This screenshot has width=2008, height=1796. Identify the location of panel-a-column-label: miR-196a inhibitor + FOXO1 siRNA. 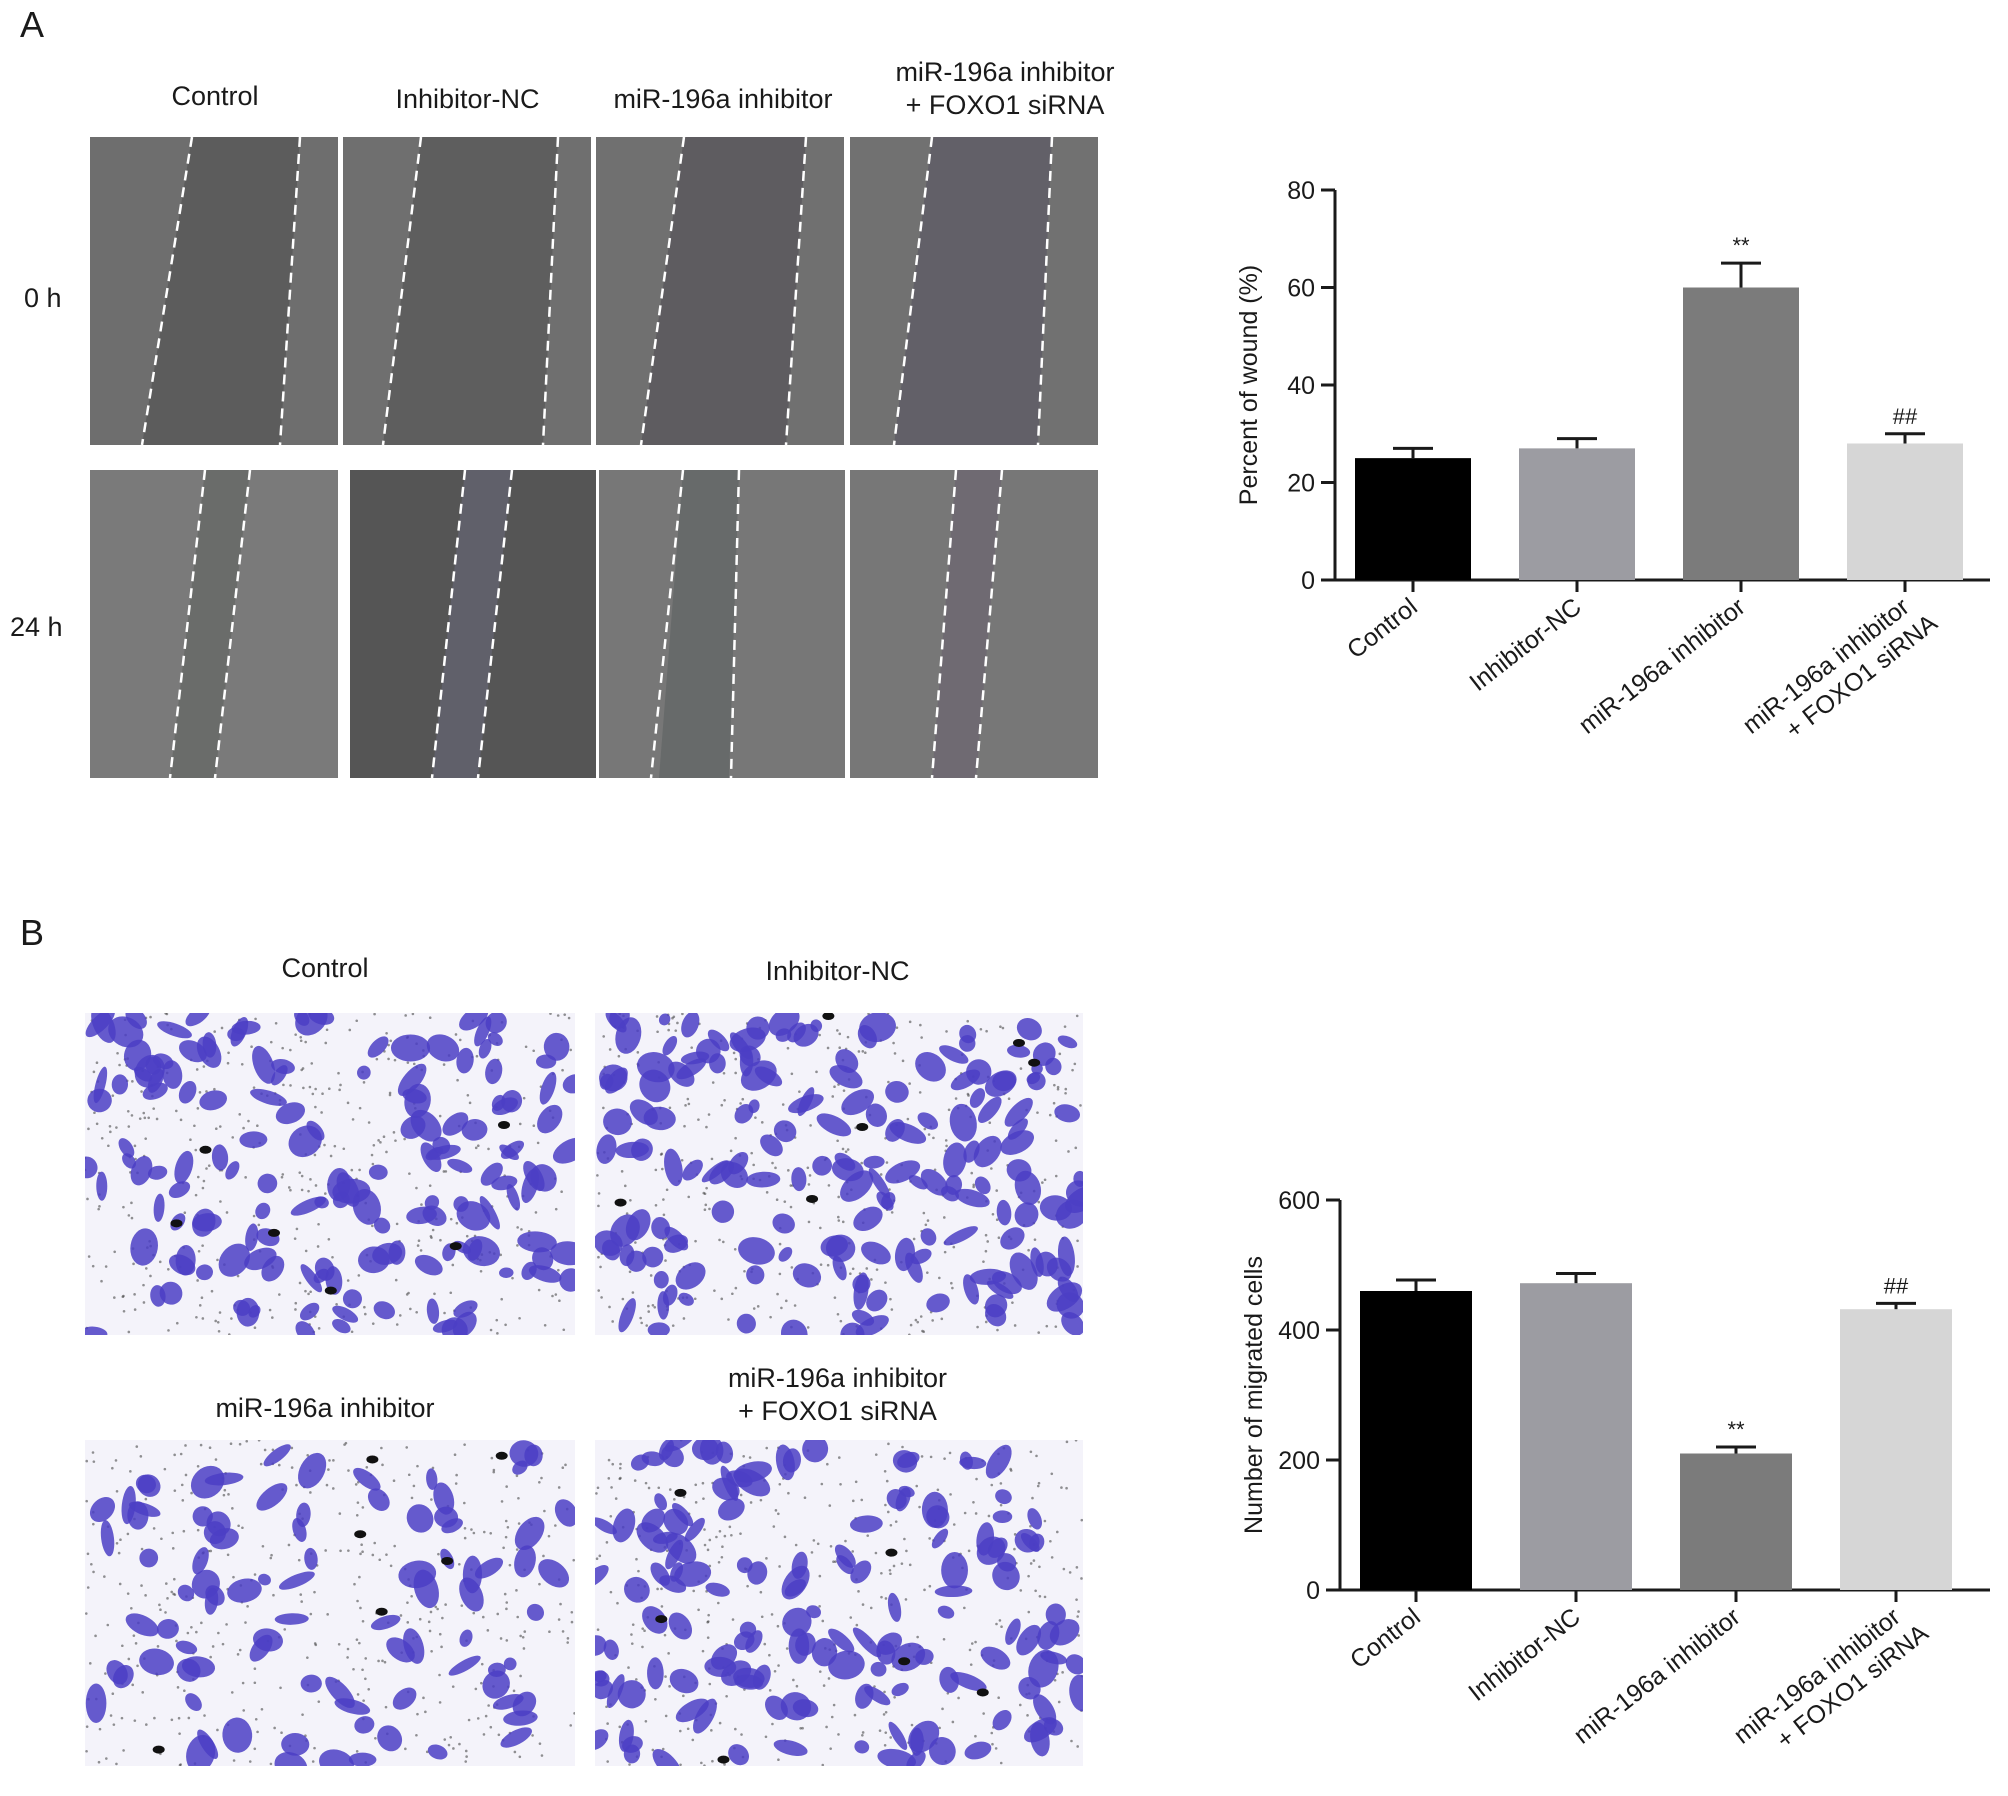
(1005, 88).